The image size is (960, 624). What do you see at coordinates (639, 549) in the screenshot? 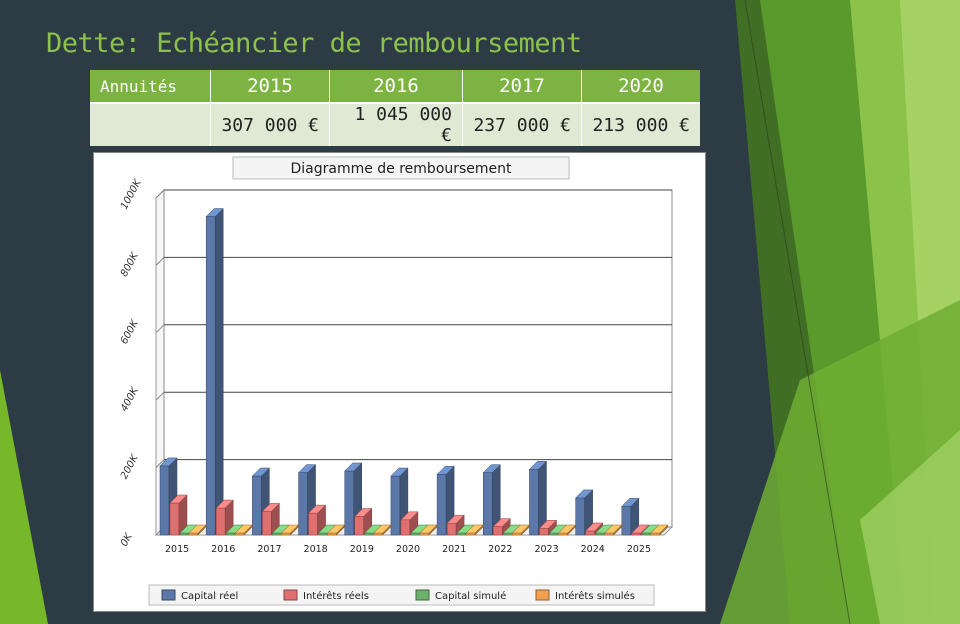
I see `x-tick-label: 2025` at bounding box center [639, 549].